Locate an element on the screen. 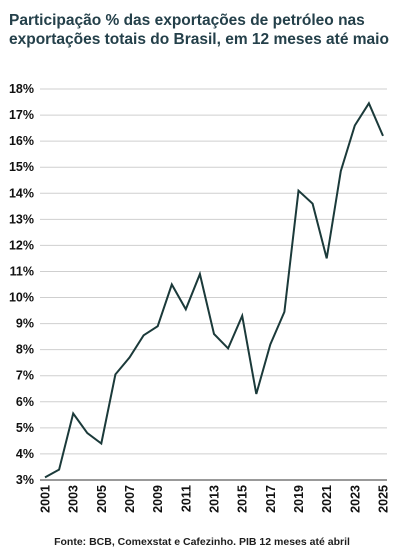  x-tick-label: 2017 is located at coordinates (271, 499).